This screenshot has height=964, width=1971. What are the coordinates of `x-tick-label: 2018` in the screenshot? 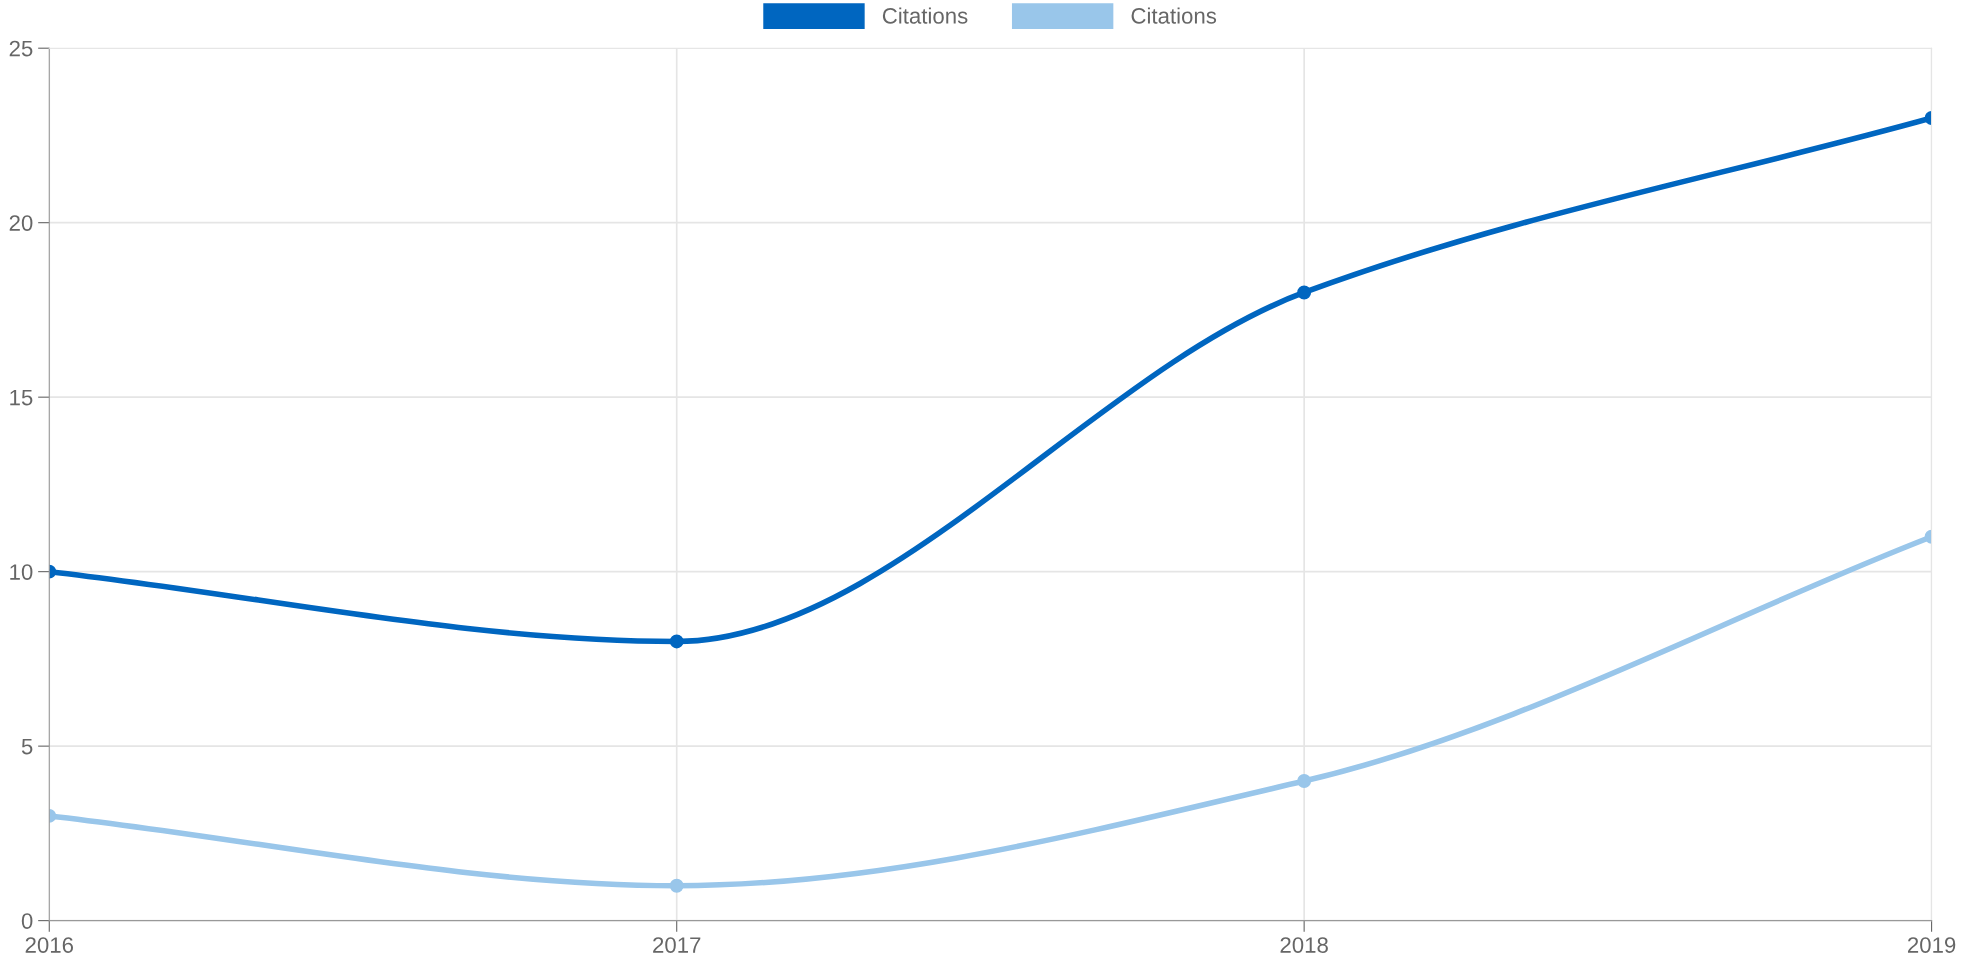 It's located at (1304, 945).